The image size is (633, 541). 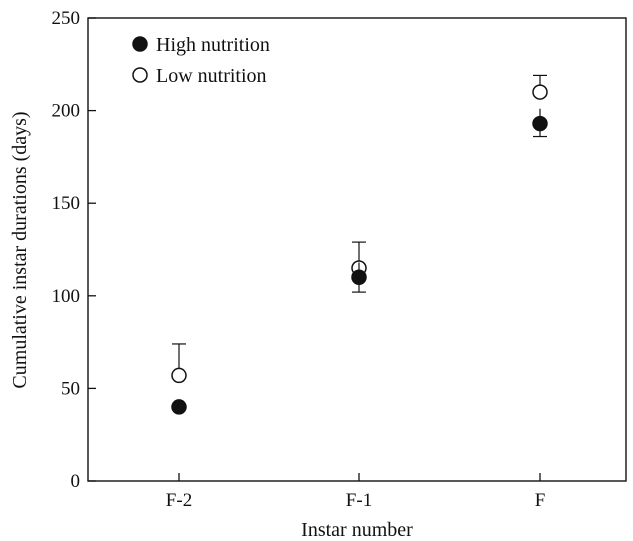 I want to click on x-axis-ticks: F-2 F-1 F, so click(x=355, y=492).